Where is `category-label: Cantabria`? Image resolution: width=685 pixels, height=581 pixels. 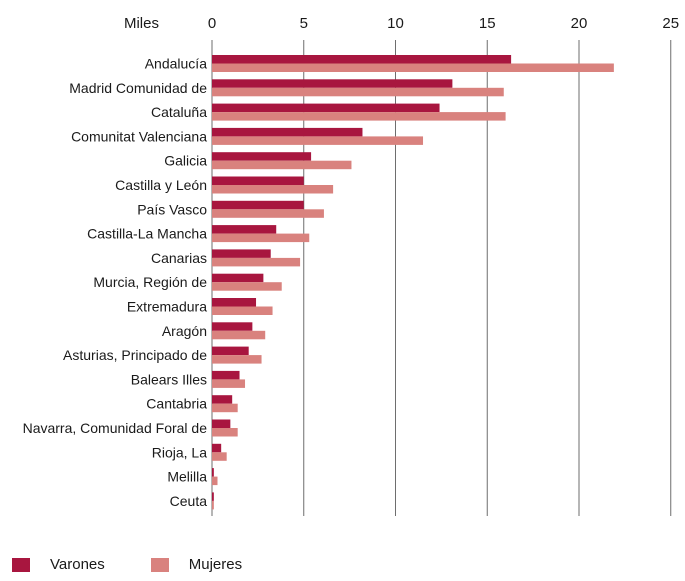
category-label: Cantabria is located at coordinates (176, 404).